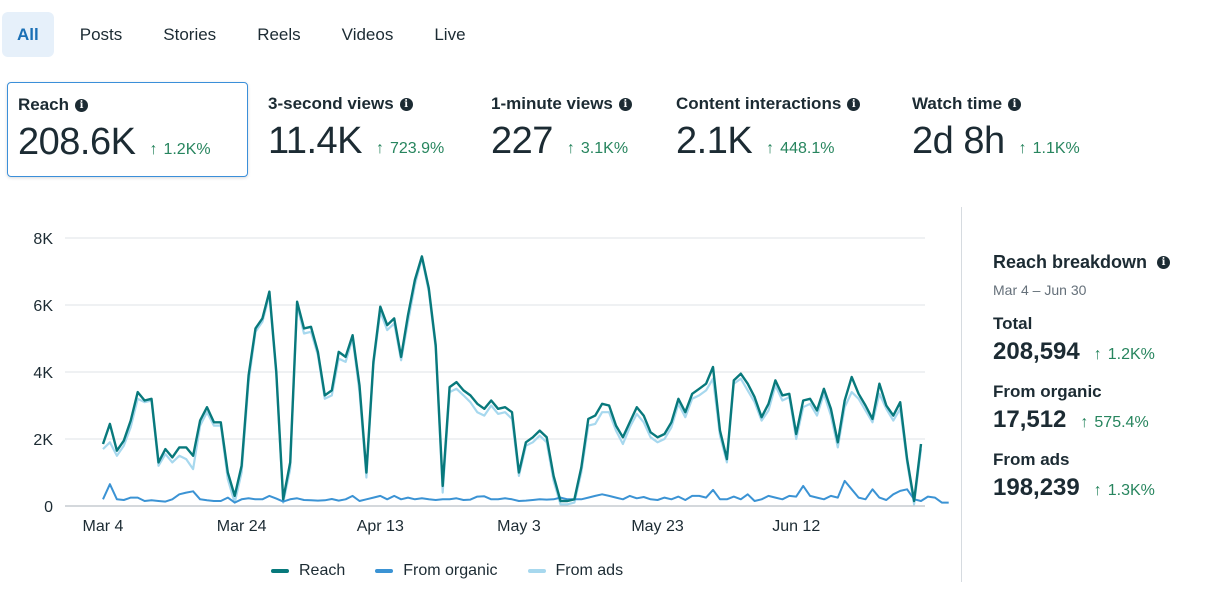  I want to click on legend-item-from-ads: From ads, so click(575, 571).